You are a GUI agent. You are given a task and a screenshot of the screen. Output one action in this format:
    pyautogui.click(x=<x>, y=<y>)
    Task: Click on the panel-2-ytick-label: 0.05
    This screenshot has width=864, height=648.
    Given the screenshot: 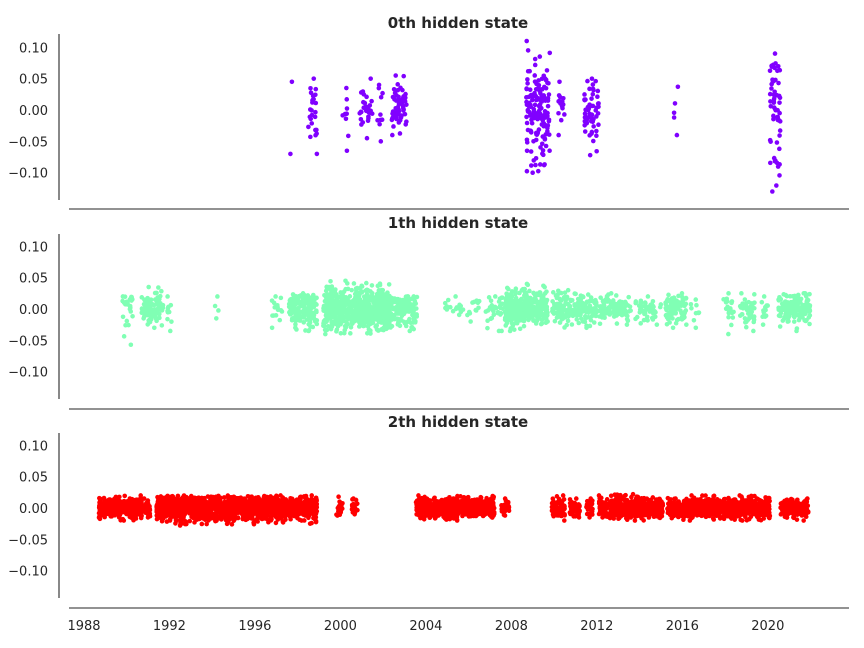 What is the action you would take?
    pyautogui.click(x=33, y=478)
    